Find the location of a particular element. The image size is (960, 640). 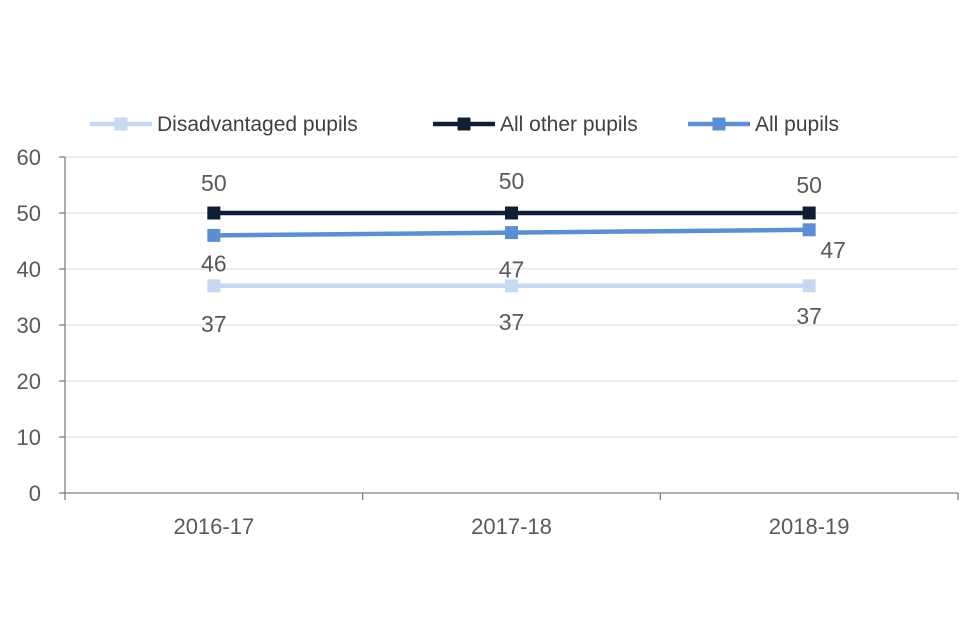

legend-item-all-other-pupils: All other pupils is located at coordinates (535, 124).